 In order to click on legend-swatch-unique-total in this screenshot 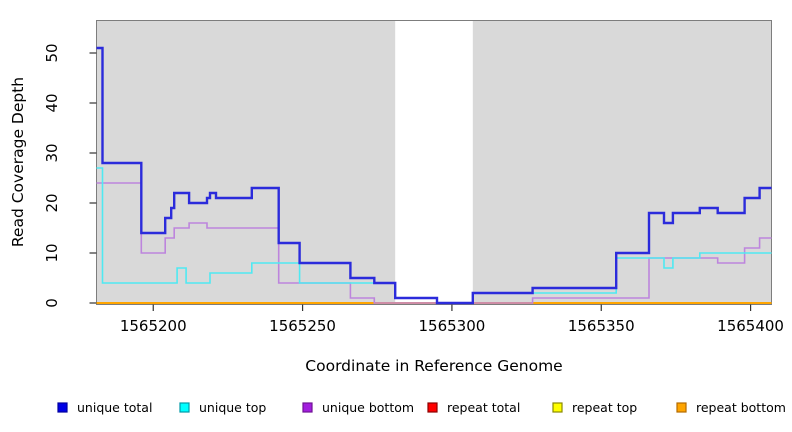, I will do `click(62, 407)`.